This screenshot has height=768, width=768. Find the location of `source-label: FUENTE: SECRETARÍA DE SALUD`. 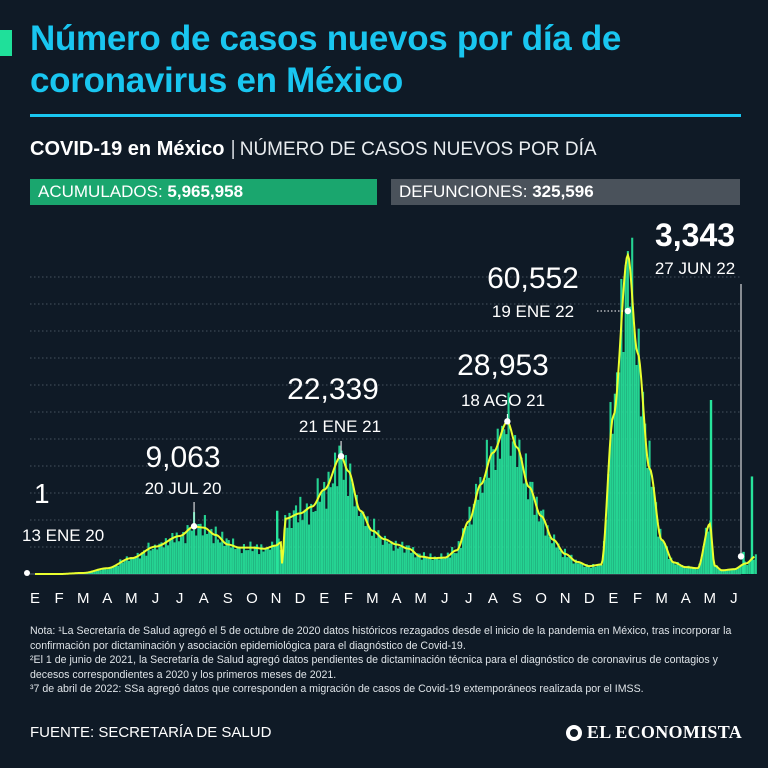

source-label: FUENTE: SECRETARÍA DE SALUD is located at coordinates (151, 732).